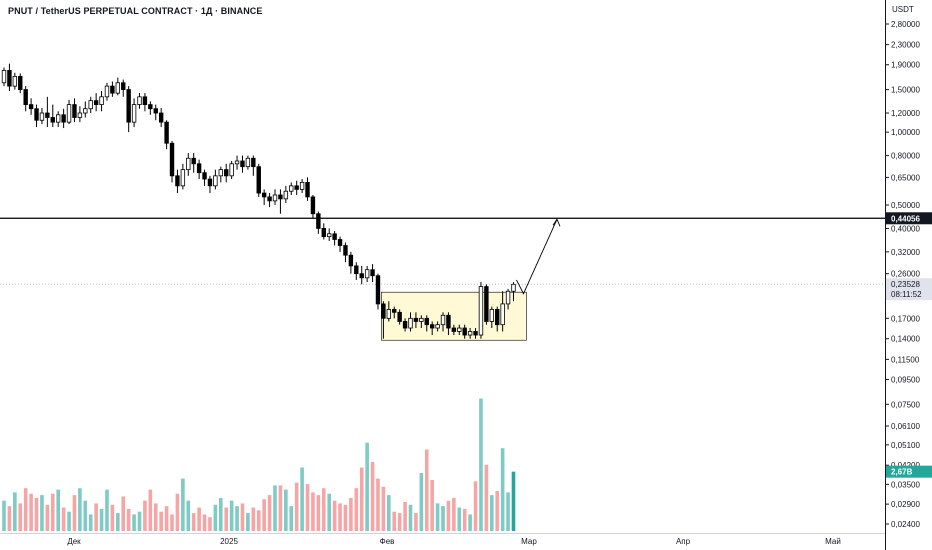  Describe the element at coordinates (905, 445) in the screenshot. I see `price-tick-label: 0,05100` at that location.